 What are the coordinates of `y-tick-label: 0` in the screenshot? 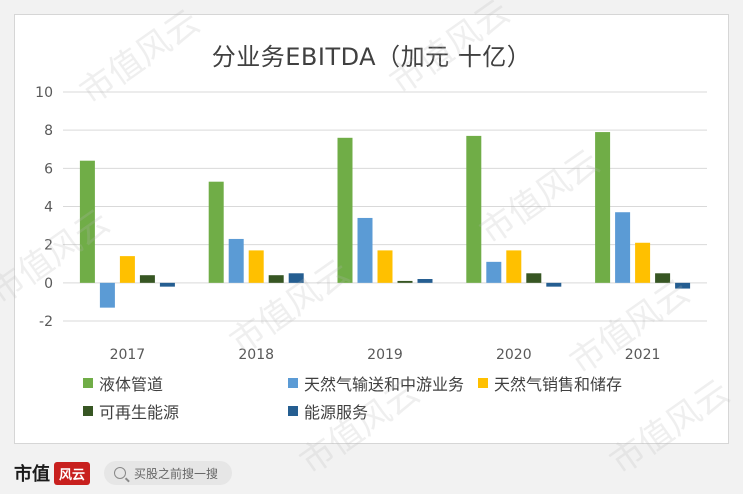 It's located at (48, 284).